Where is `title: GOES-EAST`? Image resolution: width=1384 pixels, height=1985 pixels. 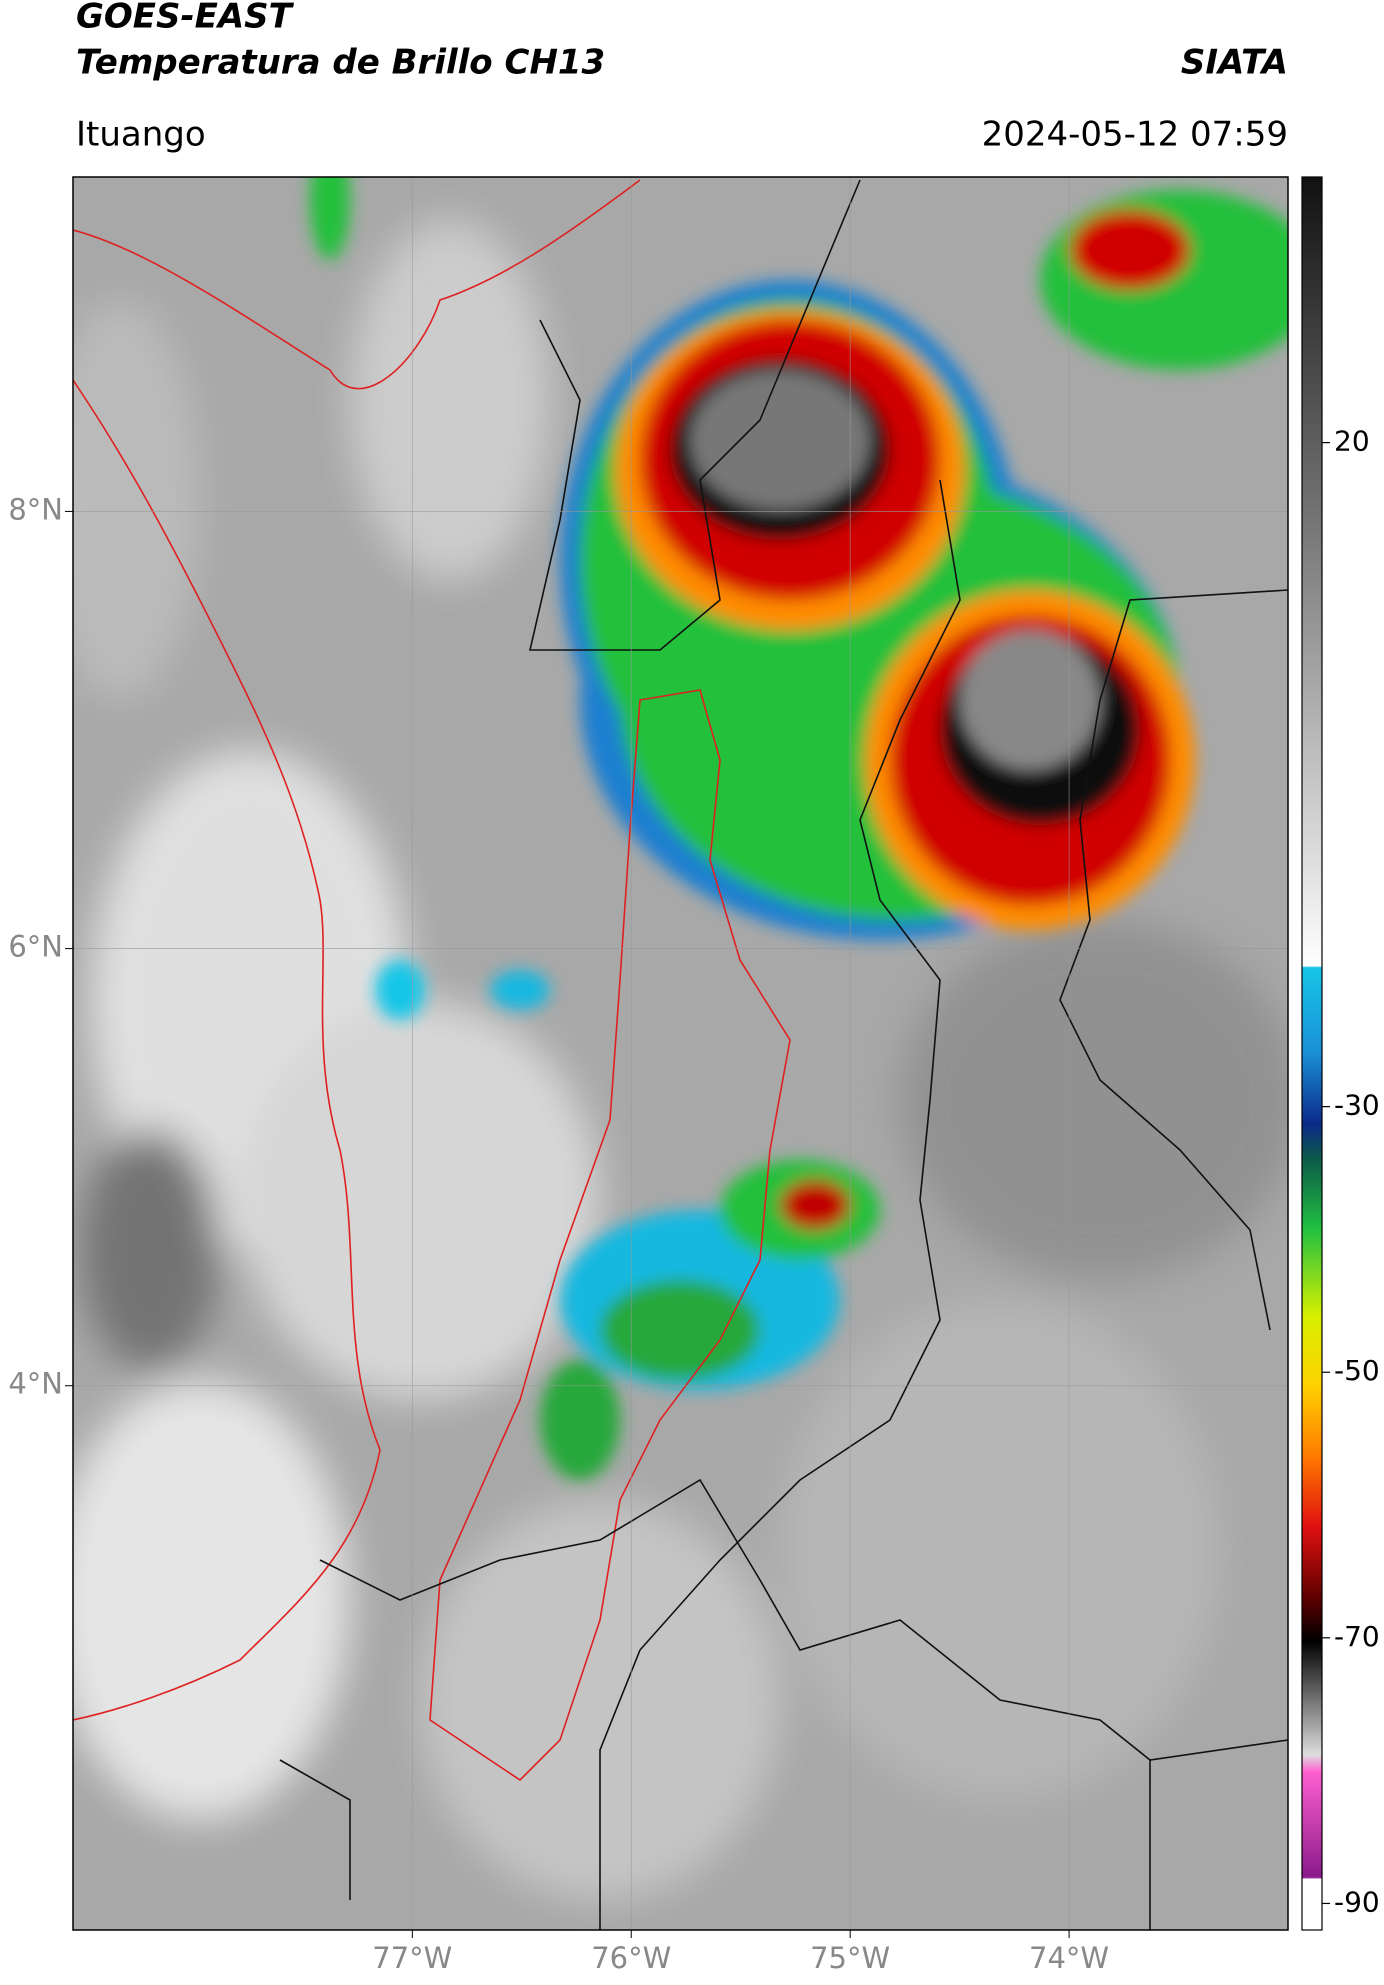 title: GOES-EAST is located at coordinates (185, 18).